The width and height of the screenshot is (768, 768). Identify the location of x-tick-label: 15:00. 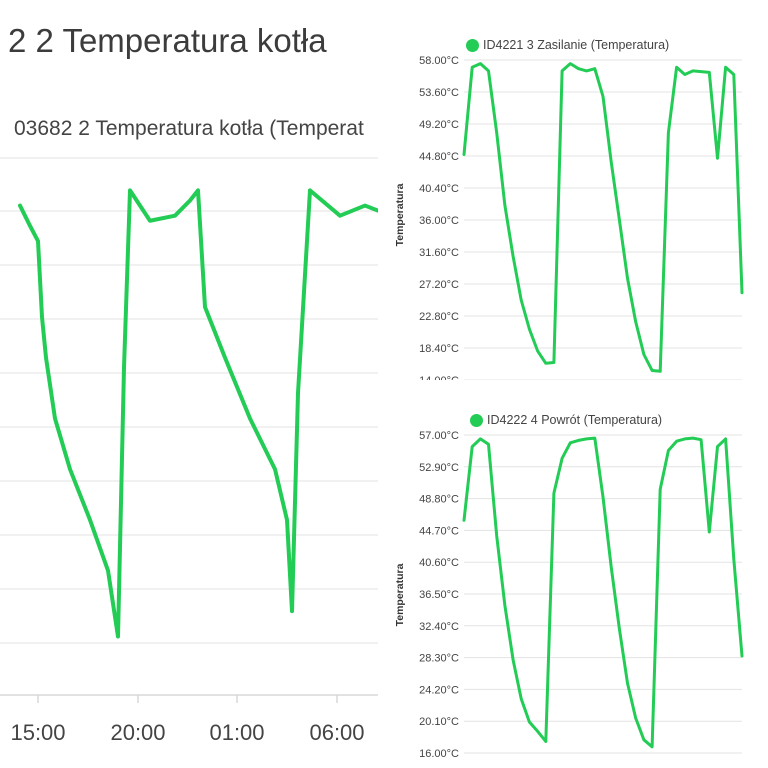
(37, 732).